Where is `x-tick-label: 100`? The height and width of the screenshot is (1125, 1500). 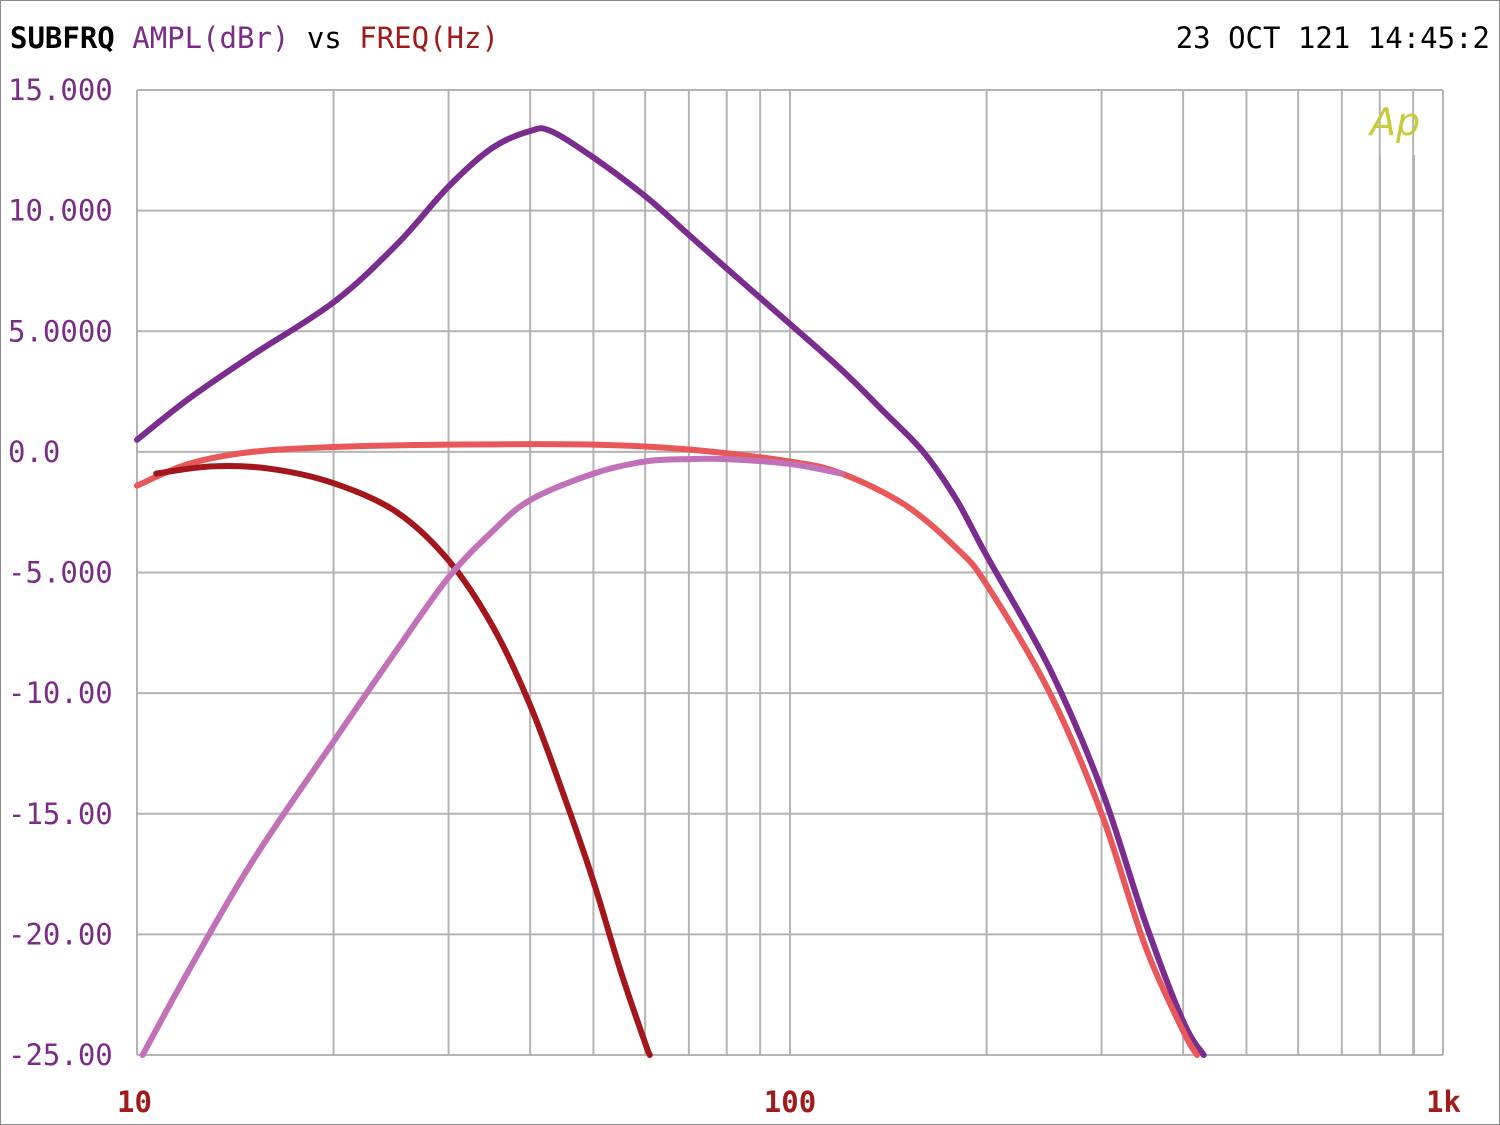 x-tick-label: 100 is located at coordinates (790, 1102).